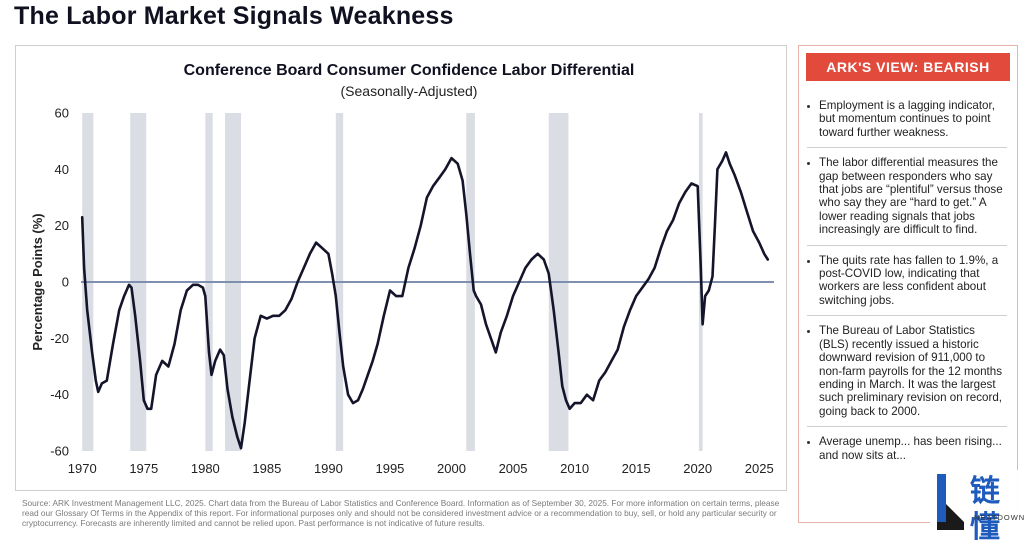  Describe the element at coordinates (266, 468) in the screenshot. I see `x-tick-label: 1985` at that location.